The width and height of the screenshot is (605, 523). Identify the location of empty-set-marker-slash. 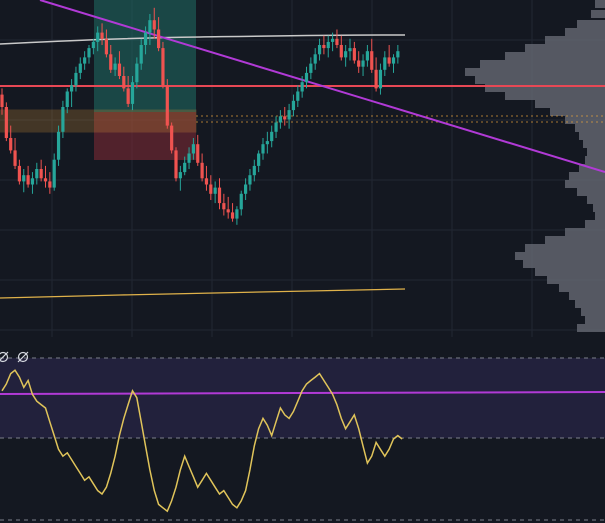
(4, 356).